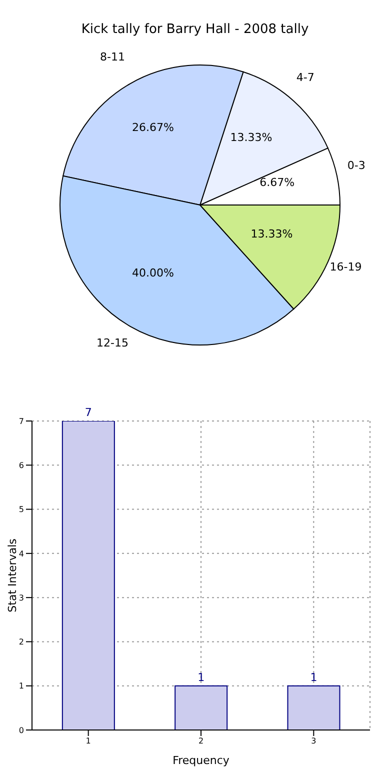 Image resolution: width=390 pixels, height=780 pixels. What do you see at coordinates (12, 575) in the screenshot?
I see `y-axis-title: Stat Intervals` at bounding box center [12, 575].